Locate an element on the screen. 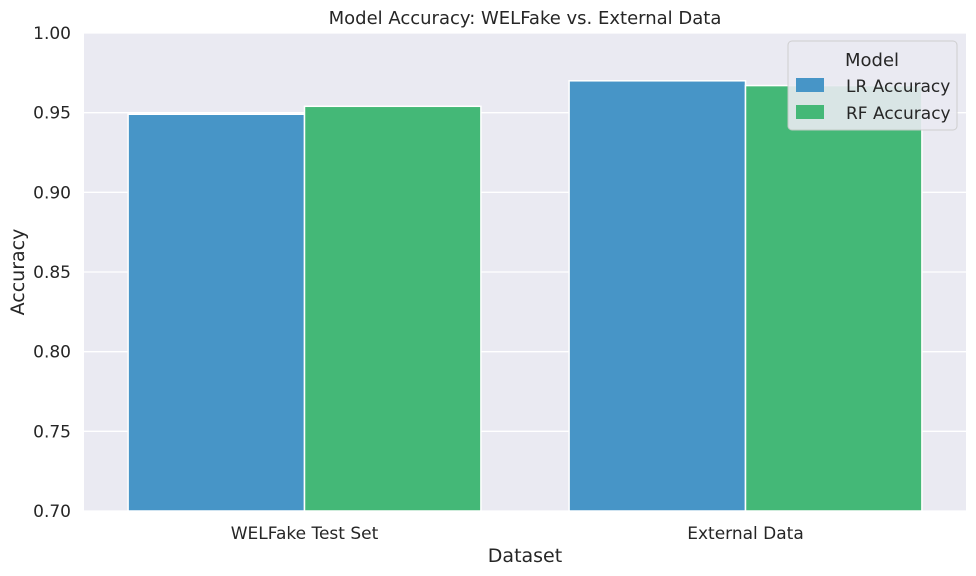 The width and height of the screenshot is (976, 576). x-tick-label: WELFake Test Set is located at coordinates (305, 534).